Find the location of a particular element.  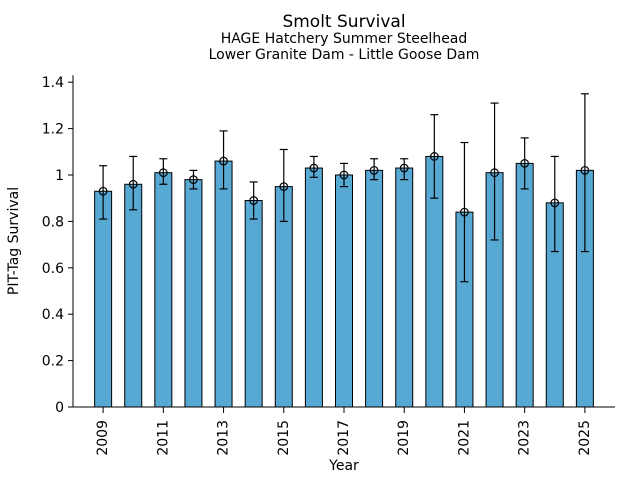

x-axis-label: Year is located at coordinates (344, 466).